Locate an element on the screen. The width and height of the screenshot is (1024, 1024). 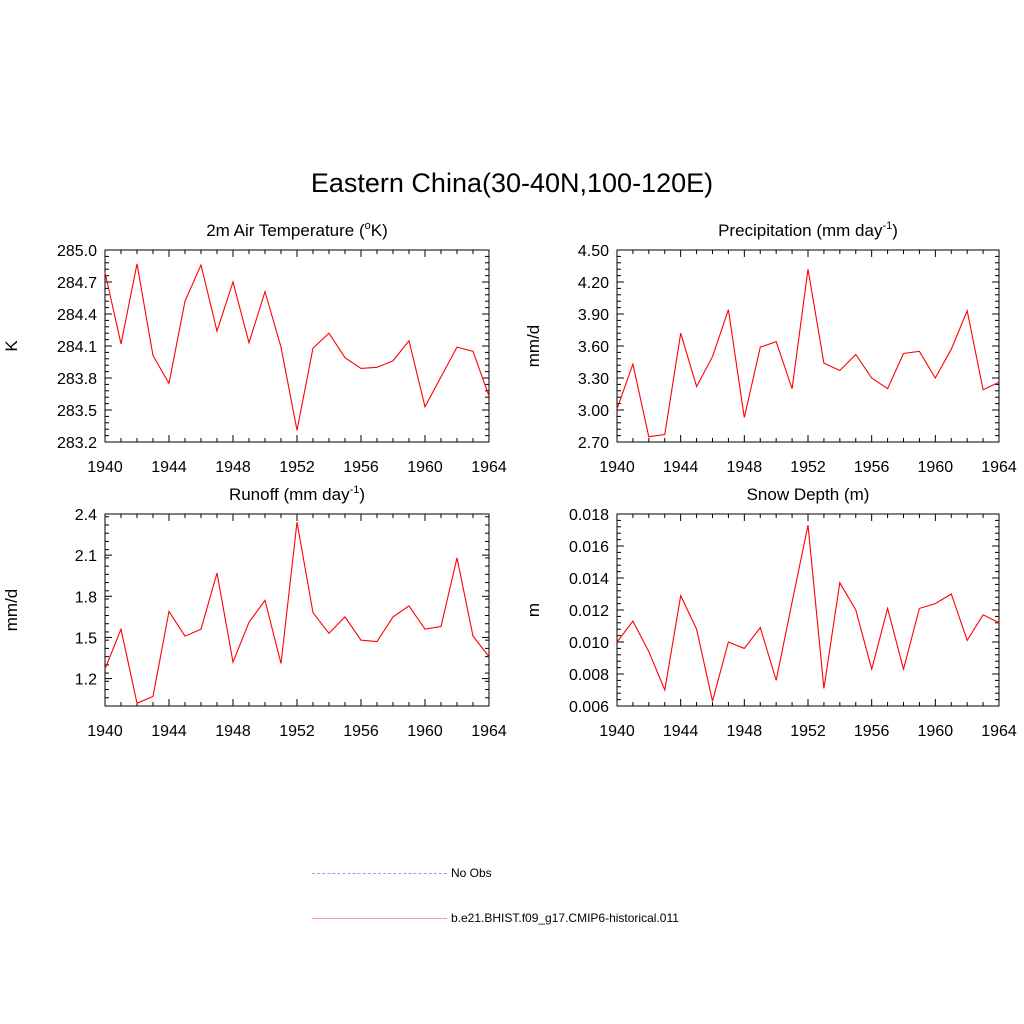
y-tick-label: 0.010 is located at coordinates (589, 643).